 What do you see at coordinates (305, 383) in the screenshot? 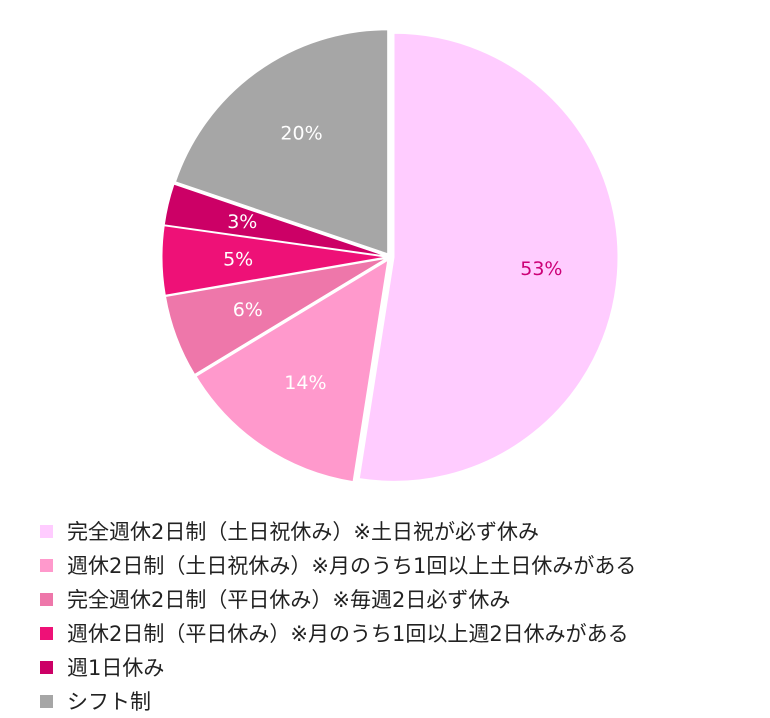
I see `pie-value-label-2: 14%` at bounding box center [305, 383].